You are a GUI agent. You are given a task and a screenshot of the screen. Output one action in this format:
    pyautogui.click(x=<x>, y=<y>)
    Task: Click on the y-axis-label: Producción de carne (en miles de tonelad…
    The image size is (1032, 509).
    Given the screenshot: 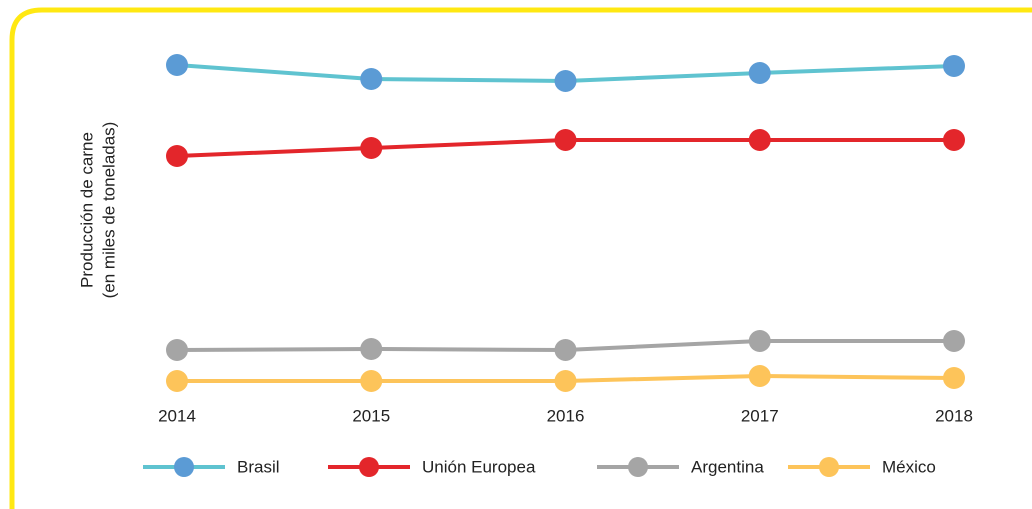 What is the action you would take?
    pyautogui.click(x=97, y=210)
    